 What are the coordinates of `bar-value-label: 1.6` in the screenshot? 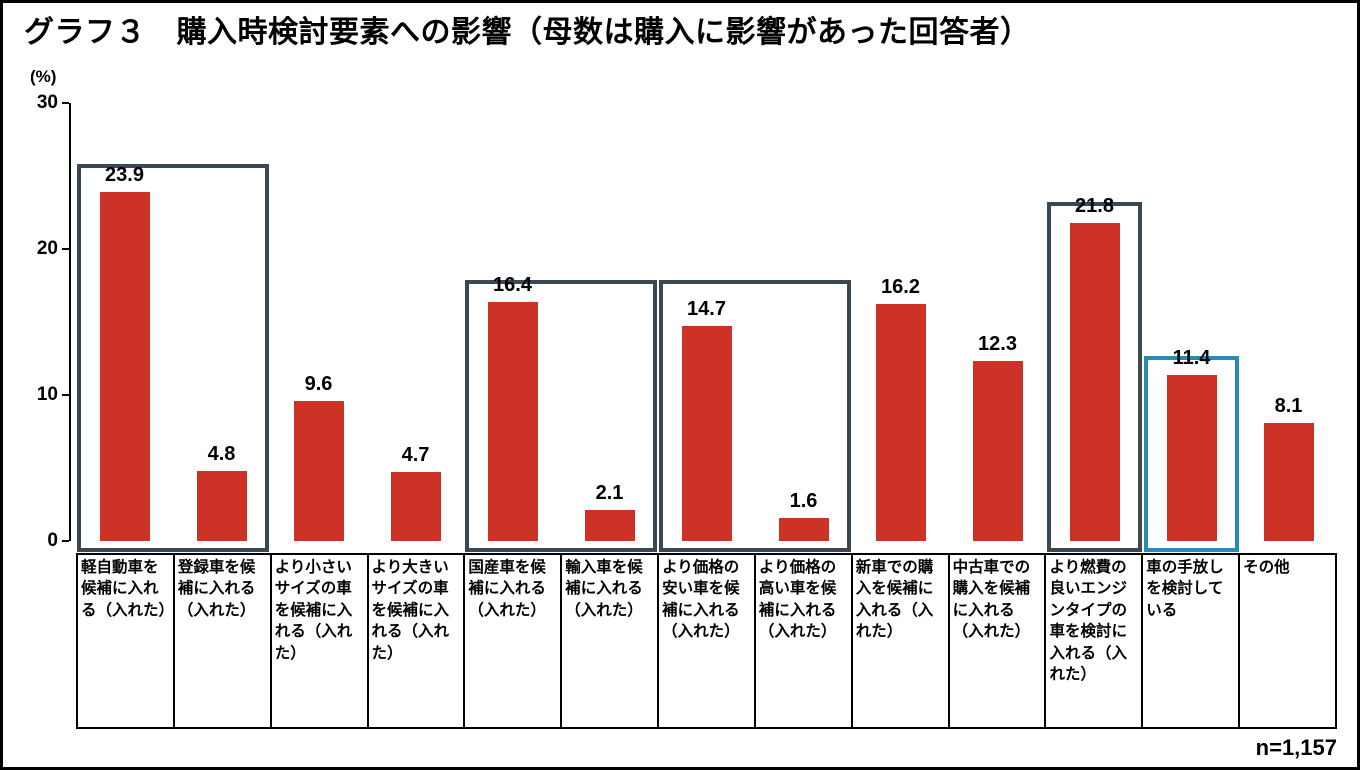 It's located at (803, 500).